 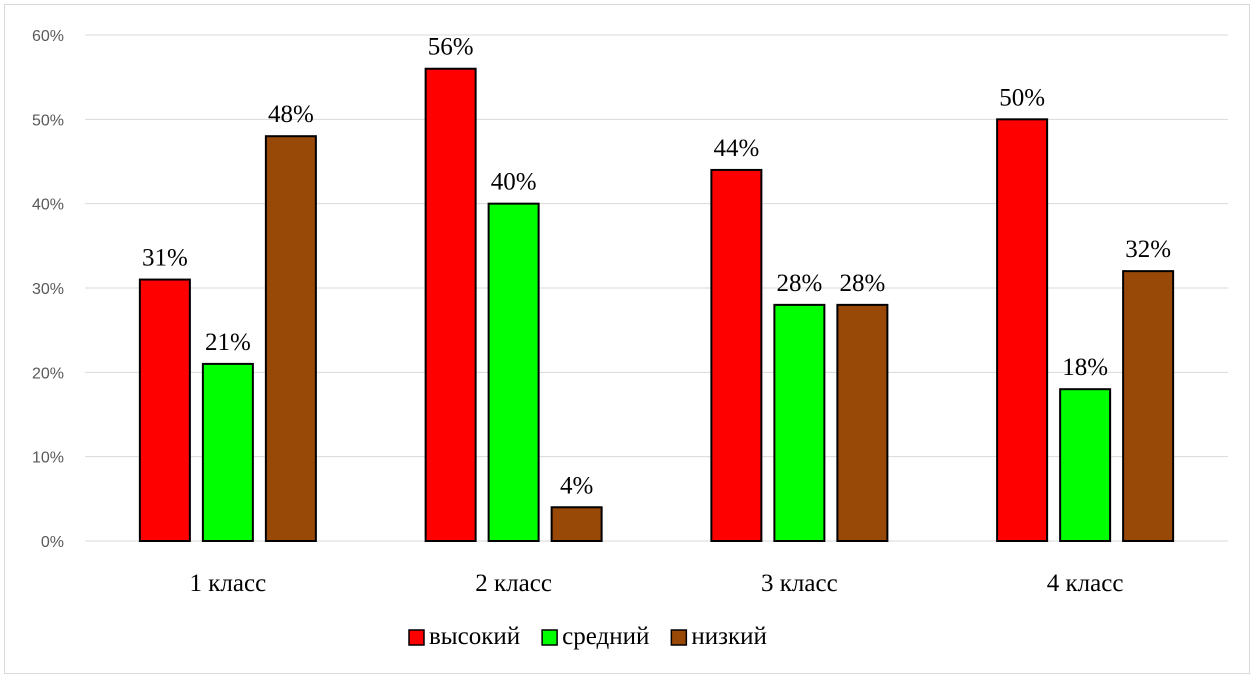 I want to click on data-label: 44%, so click(x=736, y=148).